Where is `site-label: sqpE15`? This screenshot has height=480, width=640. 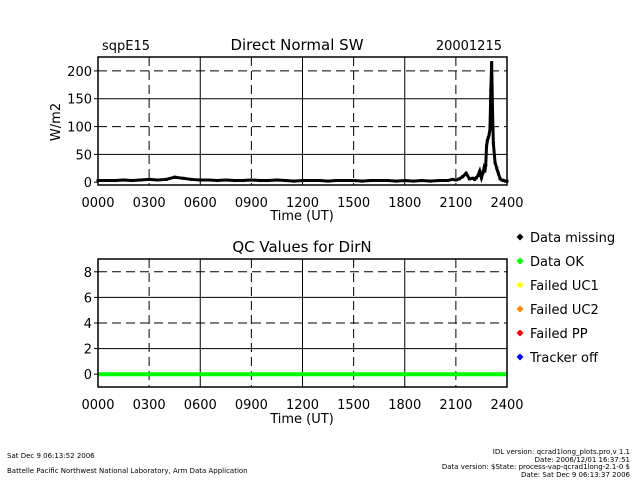
site-label: sqpE15 is located at coordinates (126, 46).